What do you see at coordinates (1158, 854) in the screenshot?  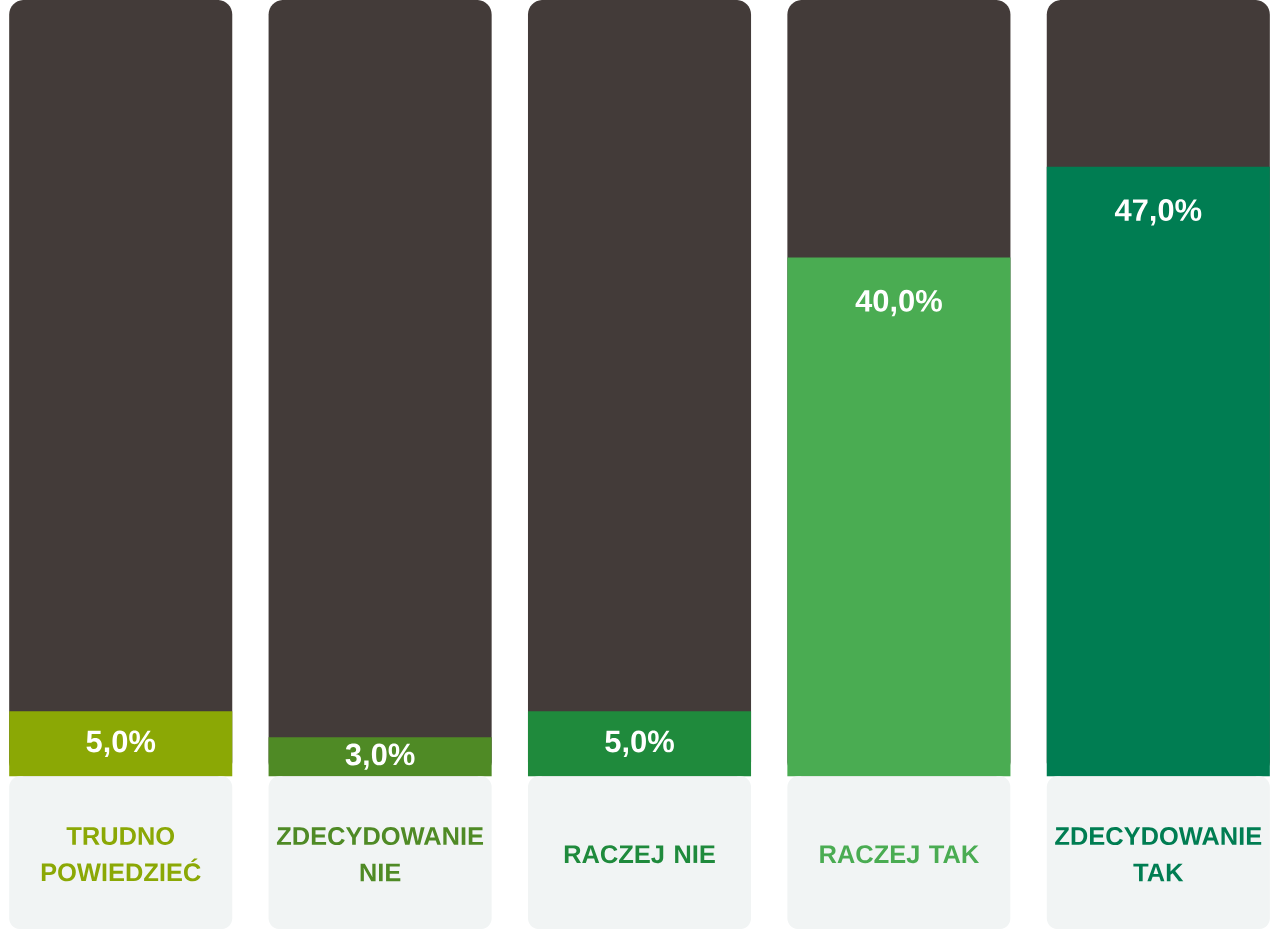 I see `x-tick-label: ZDECYDOWANIE TAK` at bounding box center [1158, 854].